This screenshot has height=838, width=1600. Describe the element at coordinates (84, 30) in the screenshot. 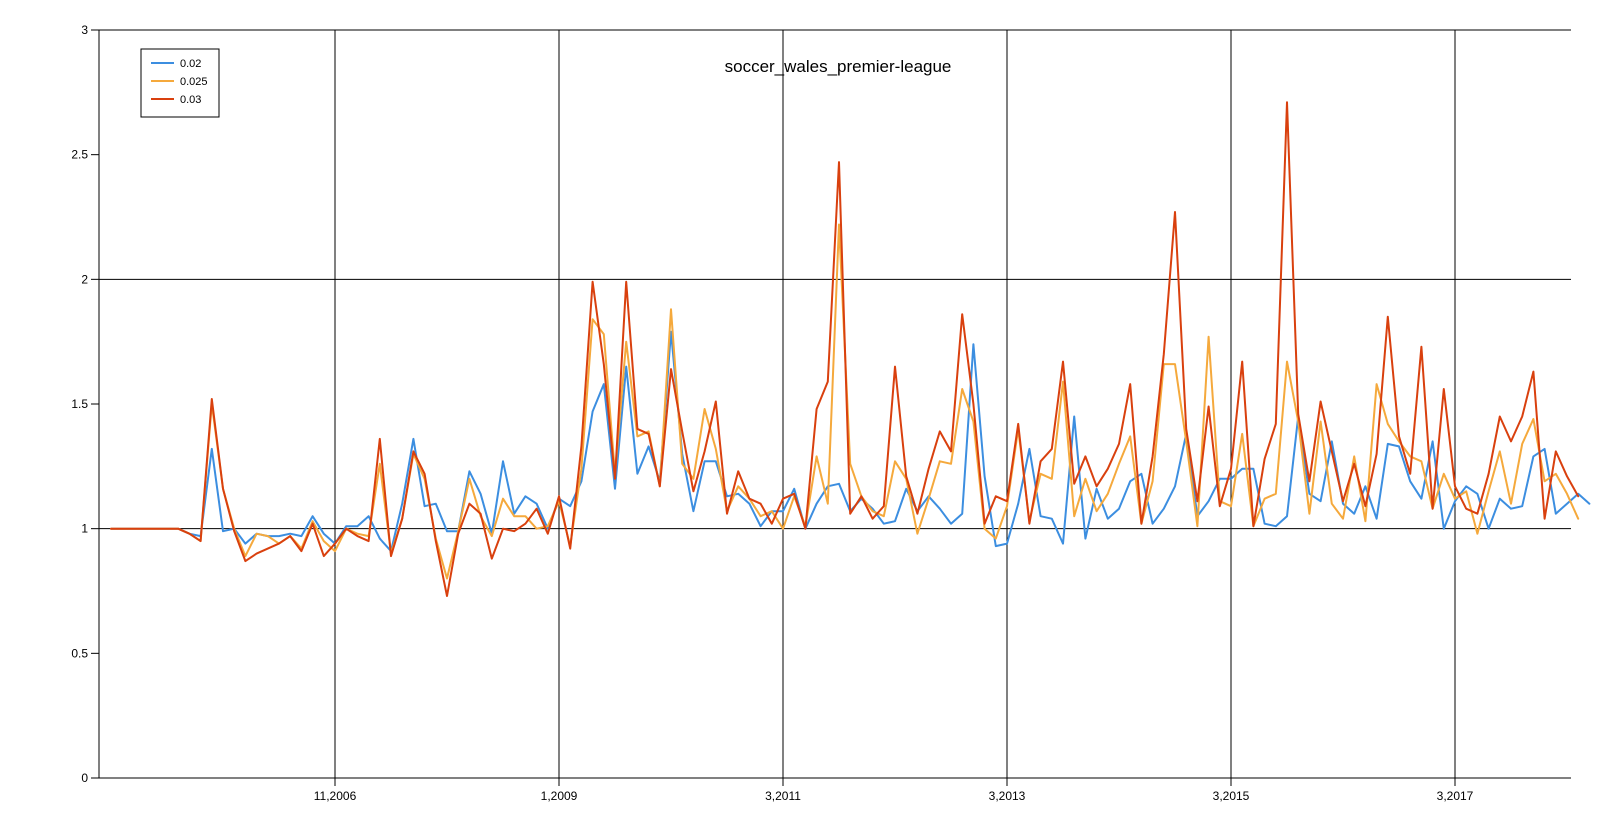

I see `y-tick-label: 3` at that location.